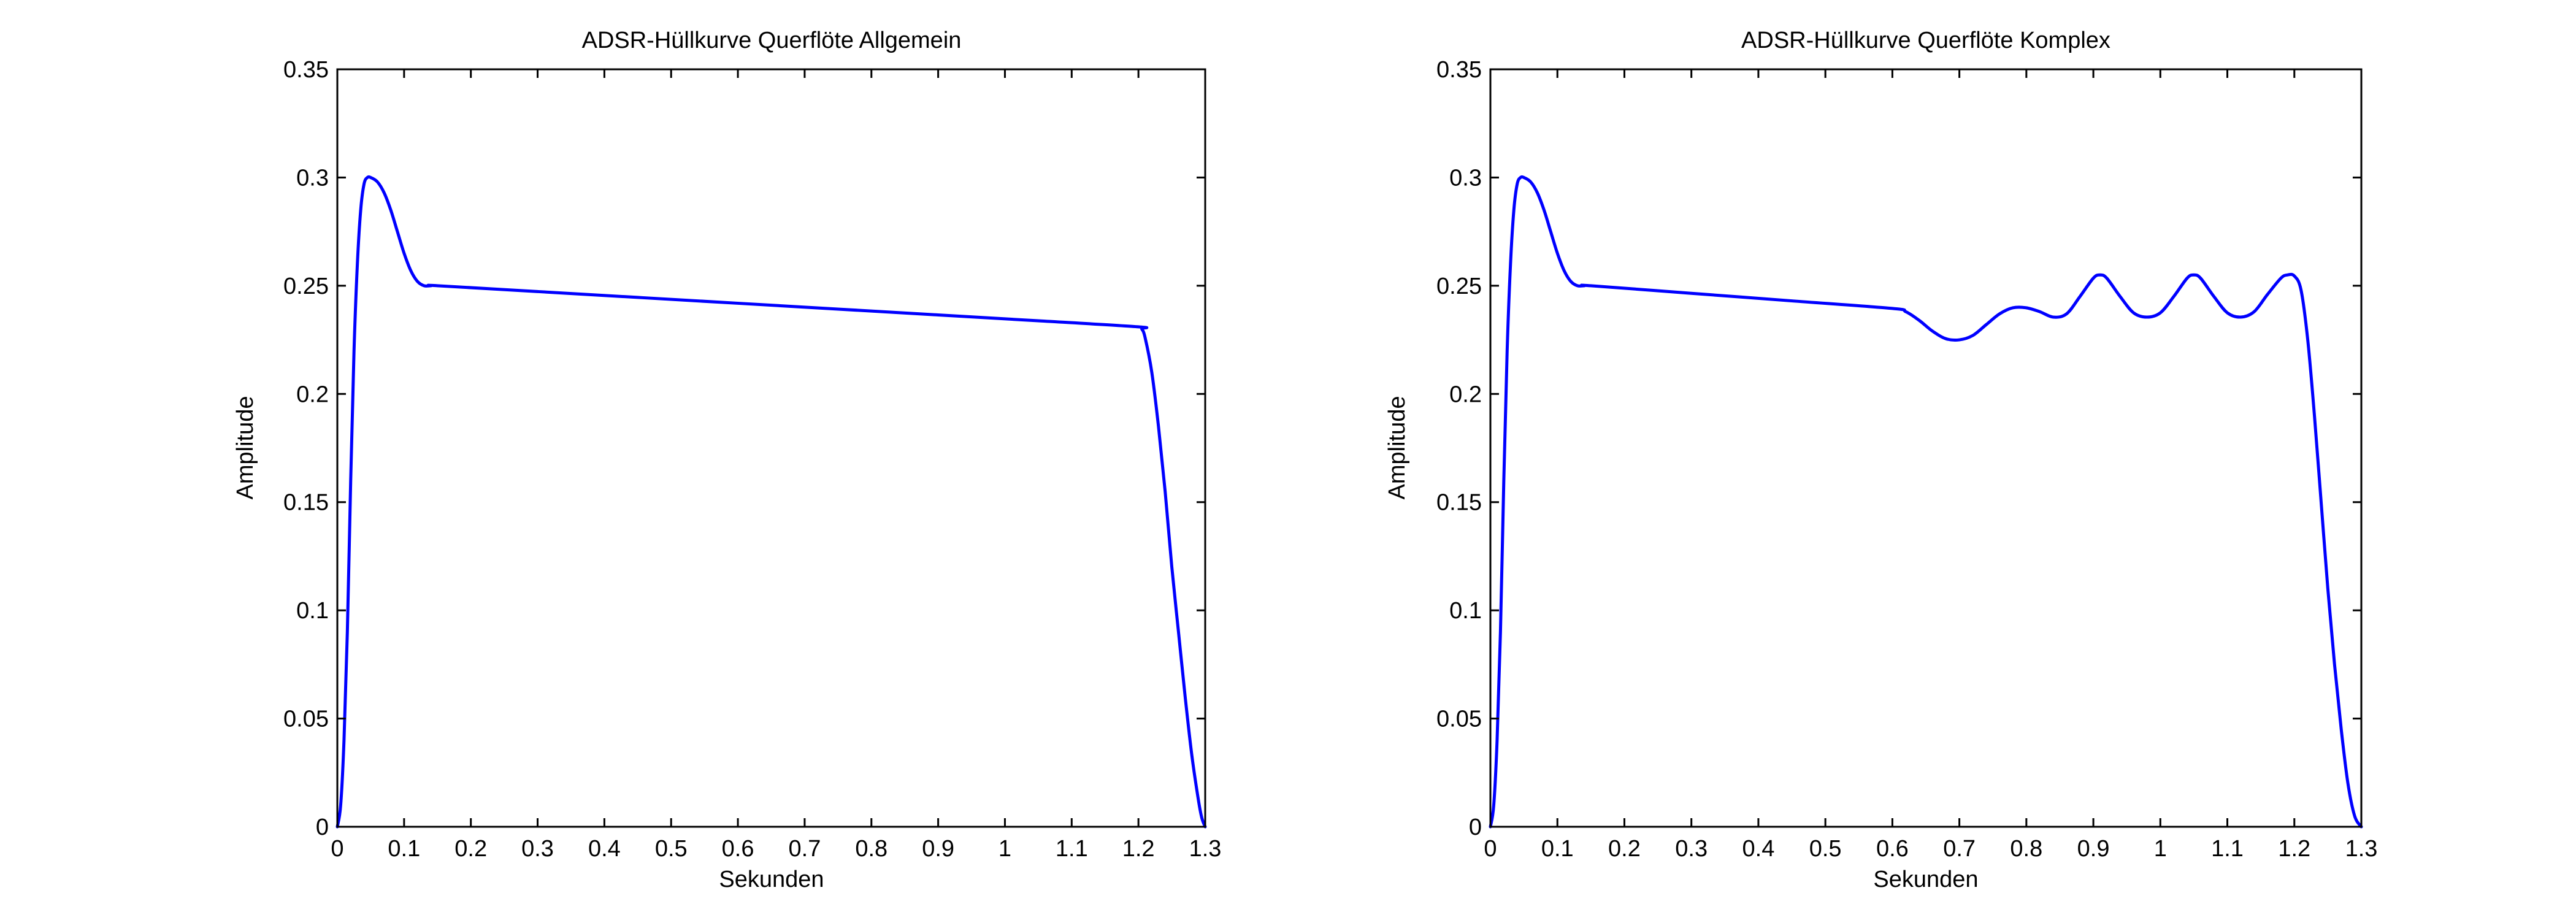 Image resolution: width=2576 pixels, height=920 pixels. What do you see at coordinates (1925, 40) in the screenshot?
I see `chart-title: ADSR-Hüllkurve Querflöte Komplex` at bounding box center [1925, 40].